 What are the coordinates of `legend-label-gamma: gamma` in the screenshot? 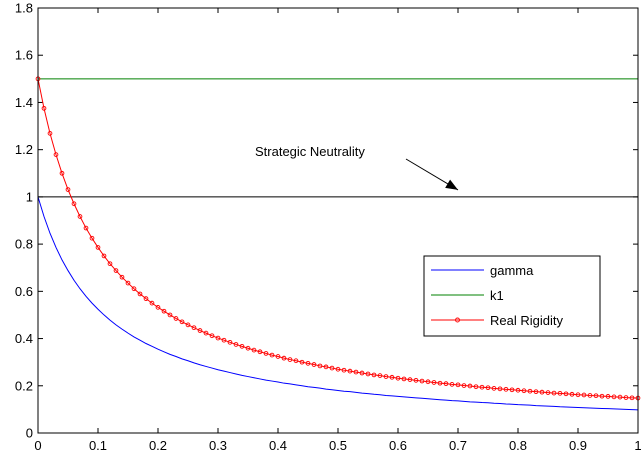 It's located at (512, 270).